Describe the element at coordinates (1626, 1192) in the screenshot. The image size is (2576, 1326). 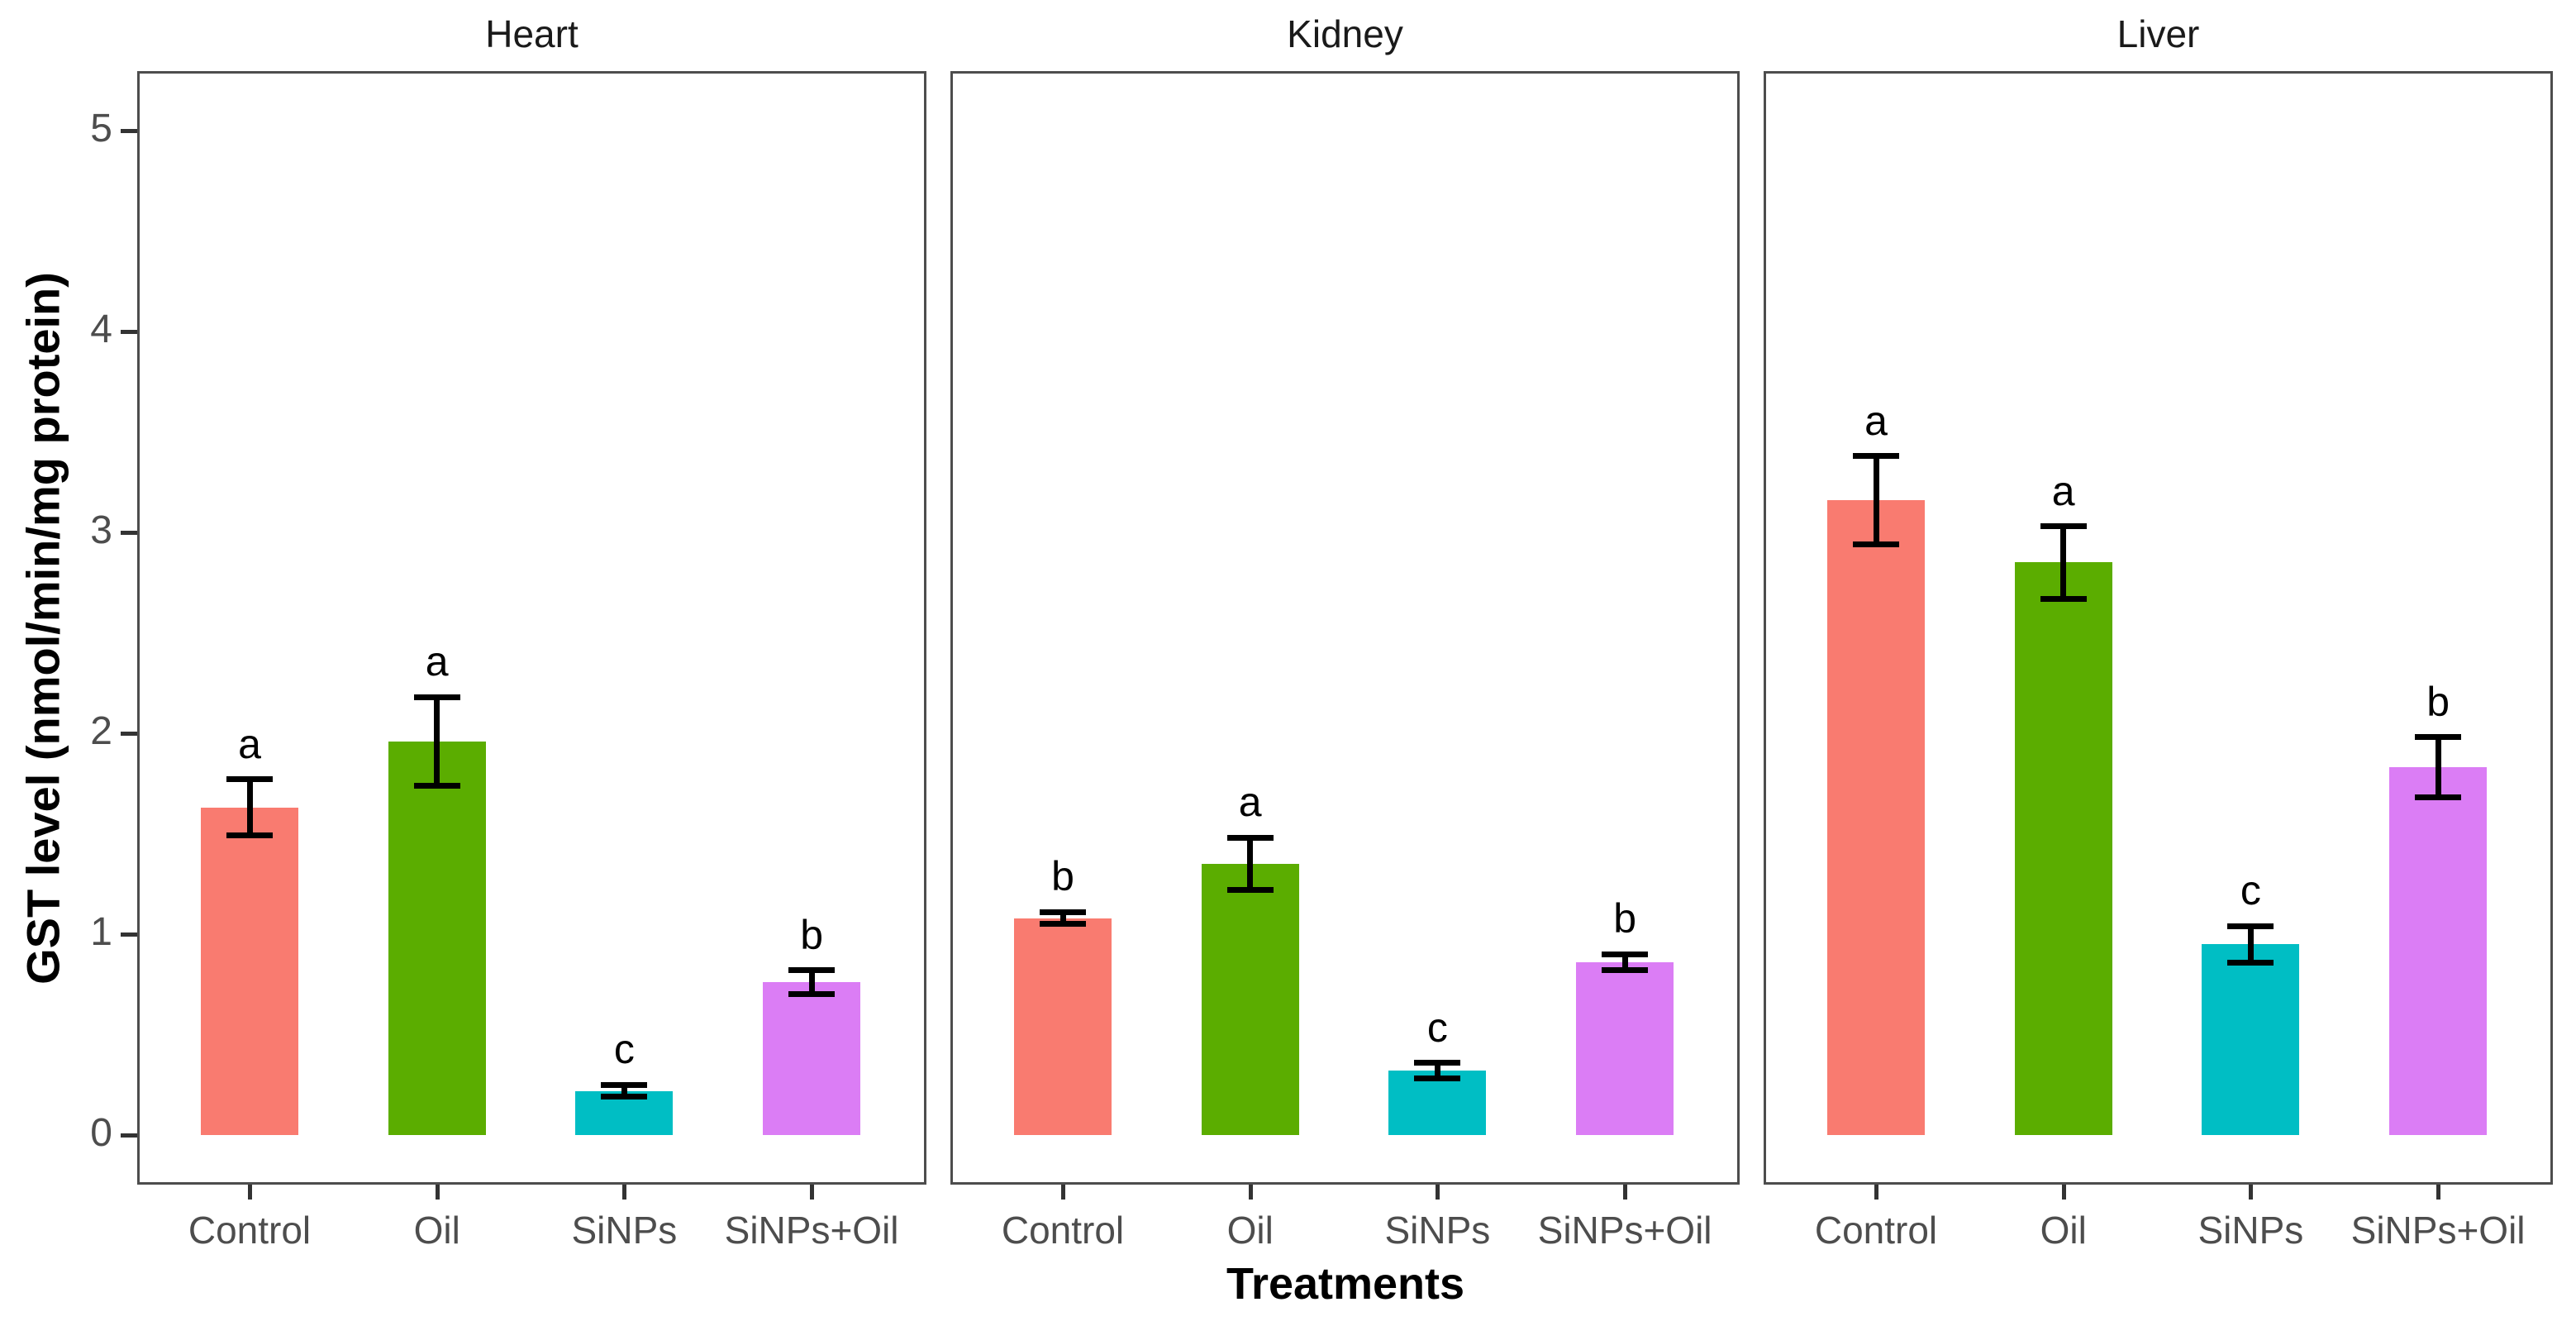
I see `x-tick-mark-kidney-sinps-oil` at that location.